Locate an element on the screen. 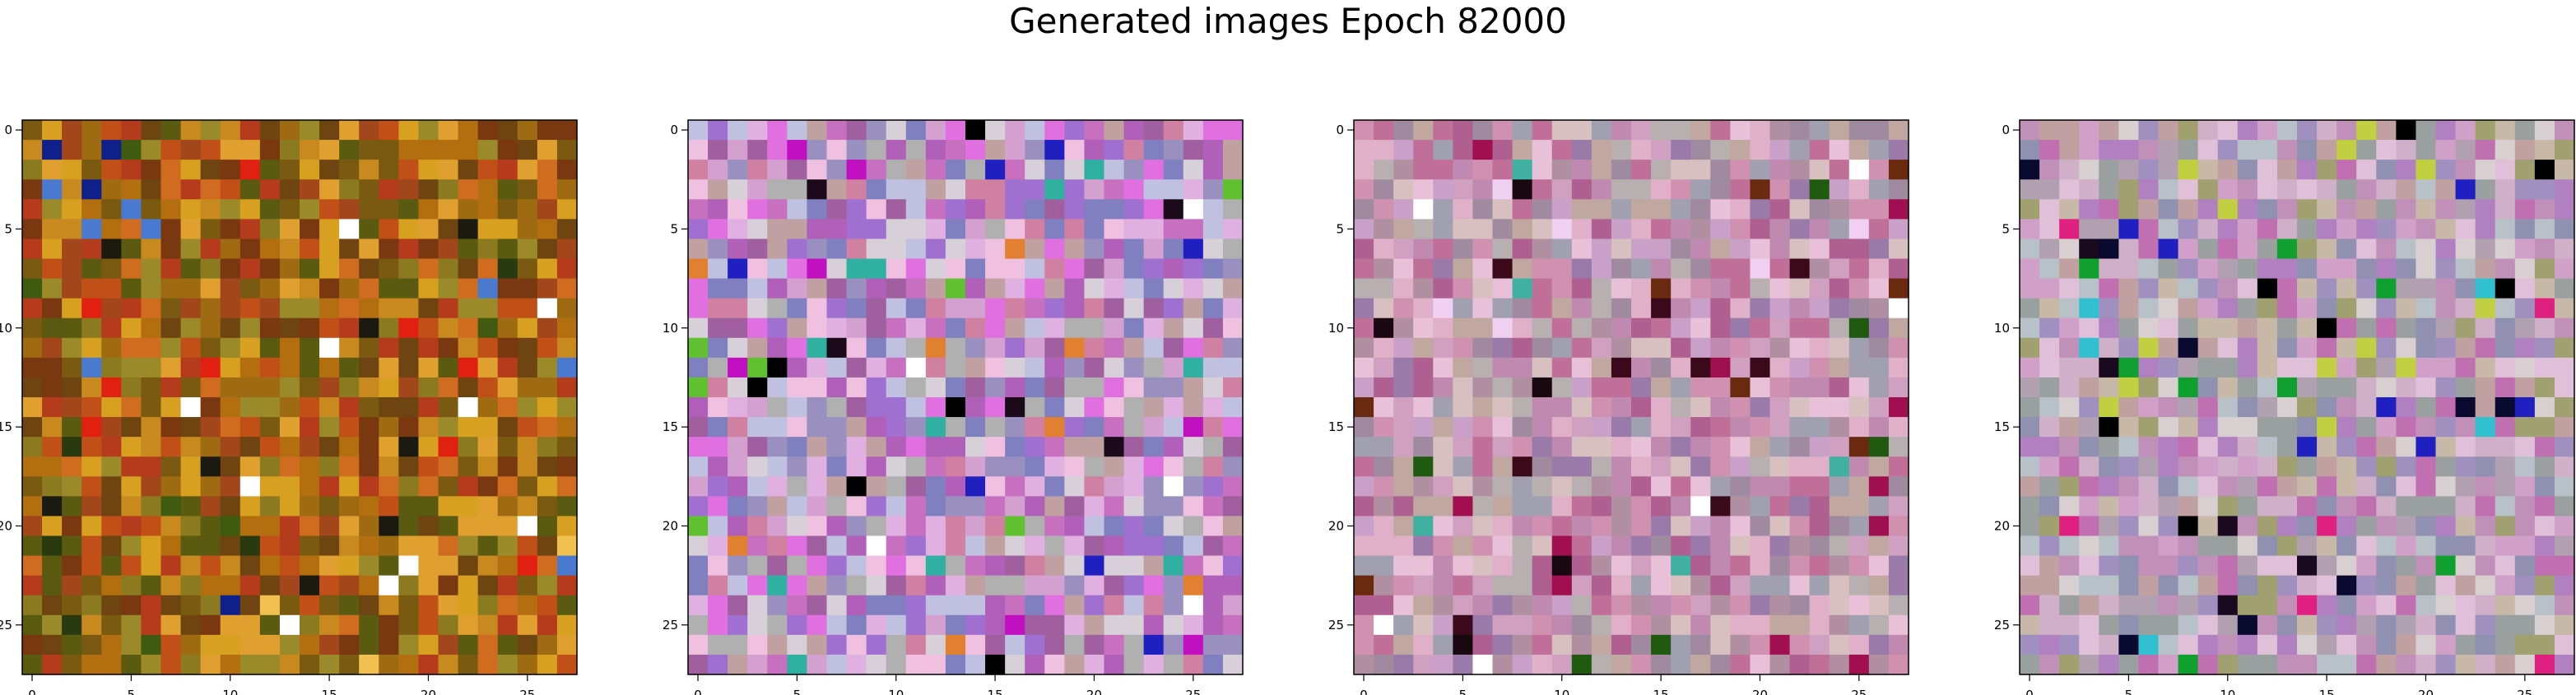 Image resolution: width=2576 pixels, height=695 pixels. y-tick-label: 10 is located at coordinates (670, 328).